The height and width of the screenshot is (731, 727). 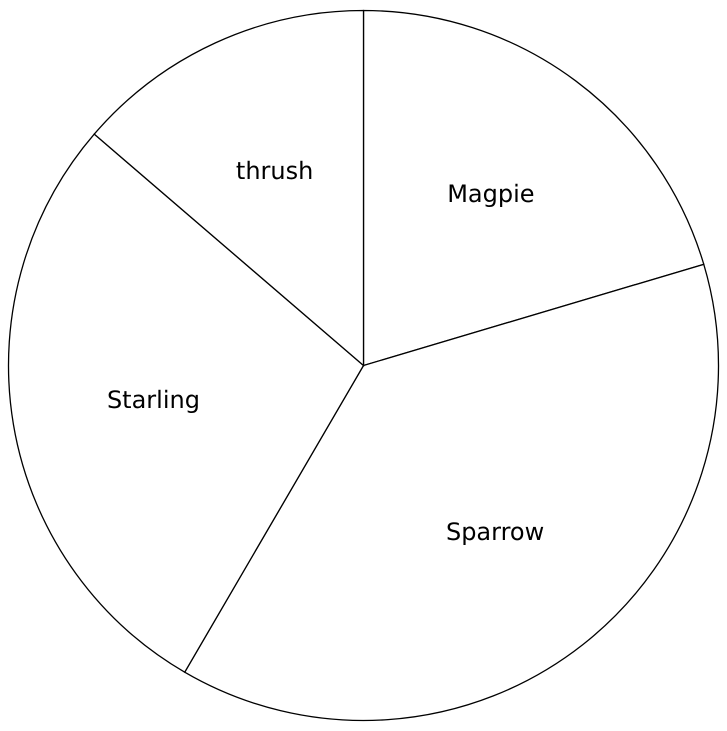 What do you see at coordinates (275, 170) in the screenshot?
I see `slice-label: thrush` at bounding box center [275, 170].